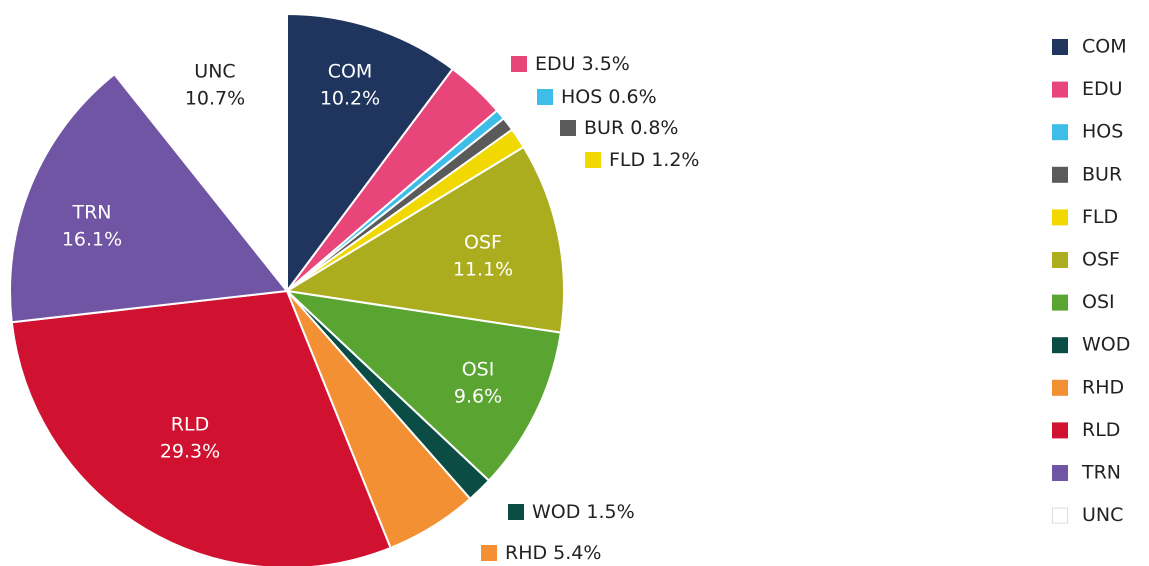  Describe the element at coordinates (1101, 260) in the screenshot. I see `legend-label: OSF` at that location.